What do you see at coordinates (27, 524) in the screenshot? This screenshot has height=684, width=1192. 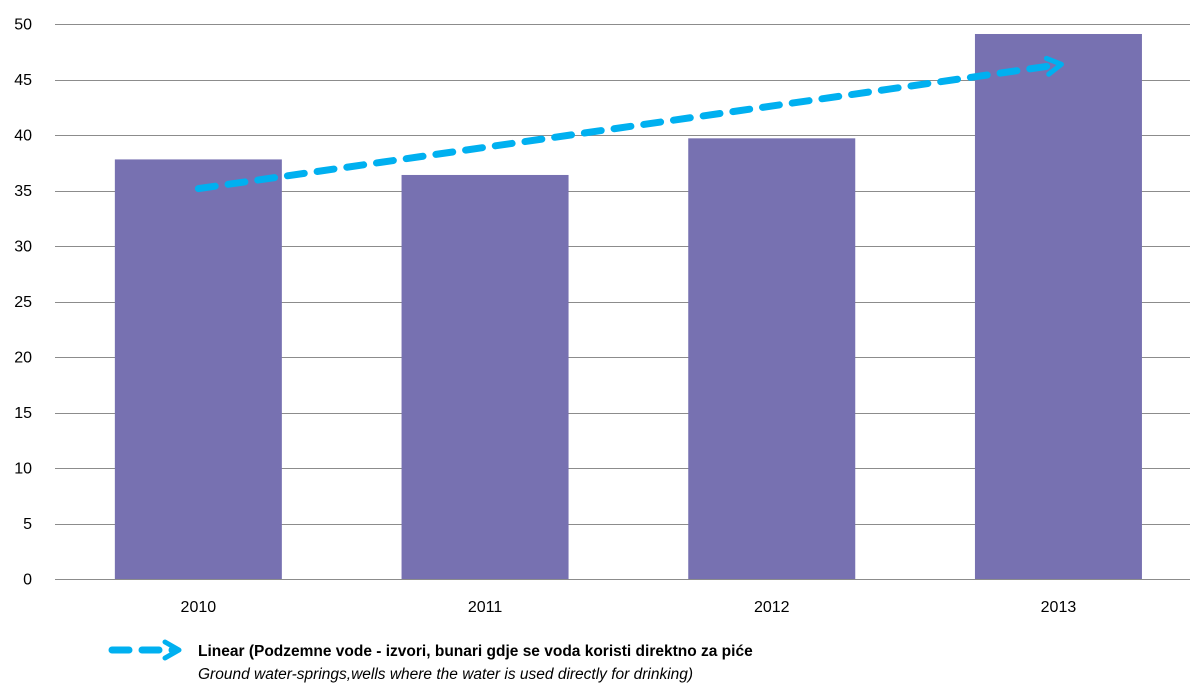 I see `y-tick-label: 5` at bounding box center [27, 524].